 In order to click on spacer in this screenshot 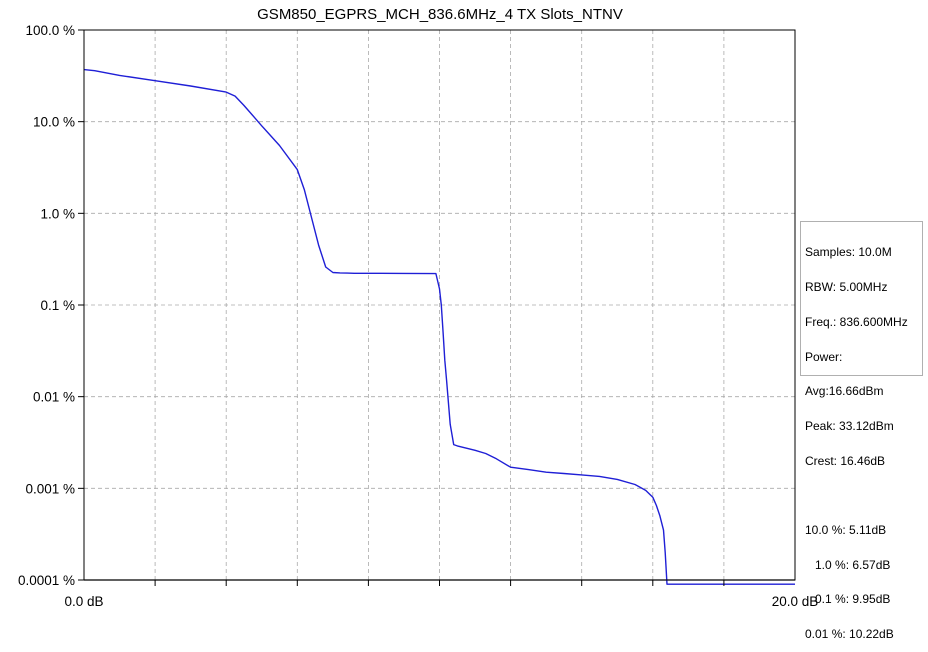, I will do `click(861, 496)`.